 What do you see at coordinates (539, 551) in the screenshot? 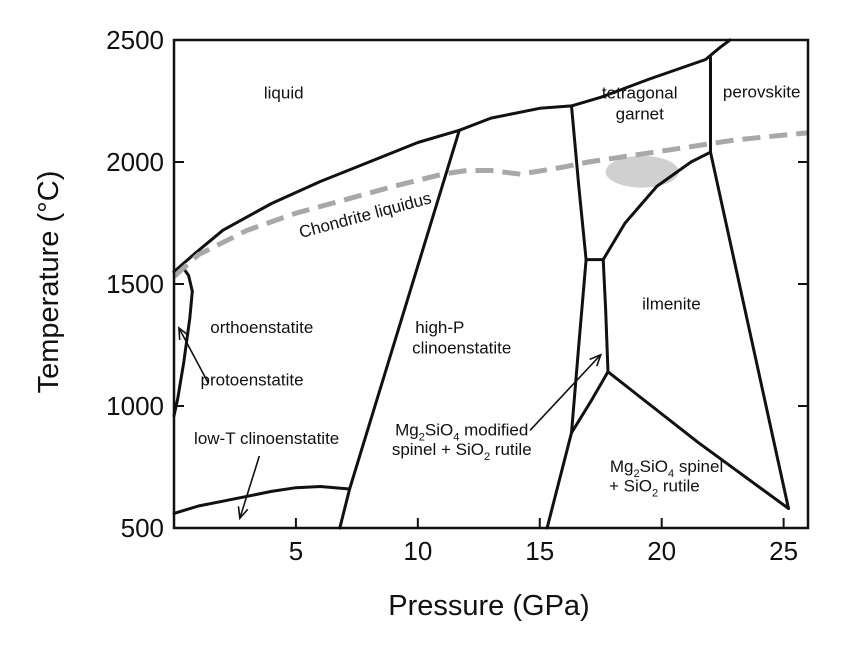
I see `x-tick-label: 15` at bounding box center [539, 551].